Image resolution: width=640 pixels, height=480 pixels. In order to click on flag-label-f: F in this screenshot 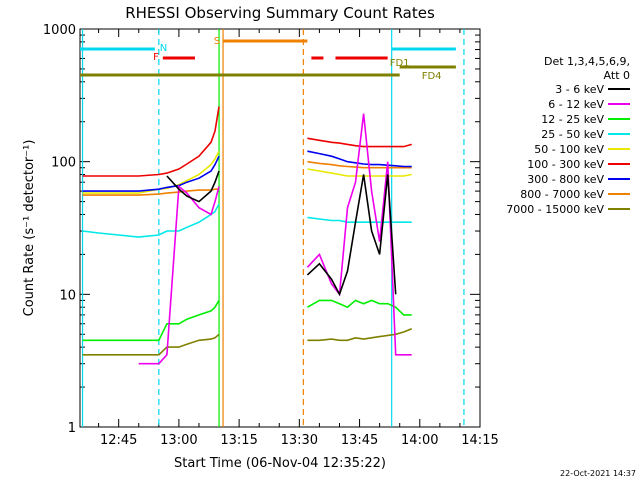, I will do `click(156, 57)`.